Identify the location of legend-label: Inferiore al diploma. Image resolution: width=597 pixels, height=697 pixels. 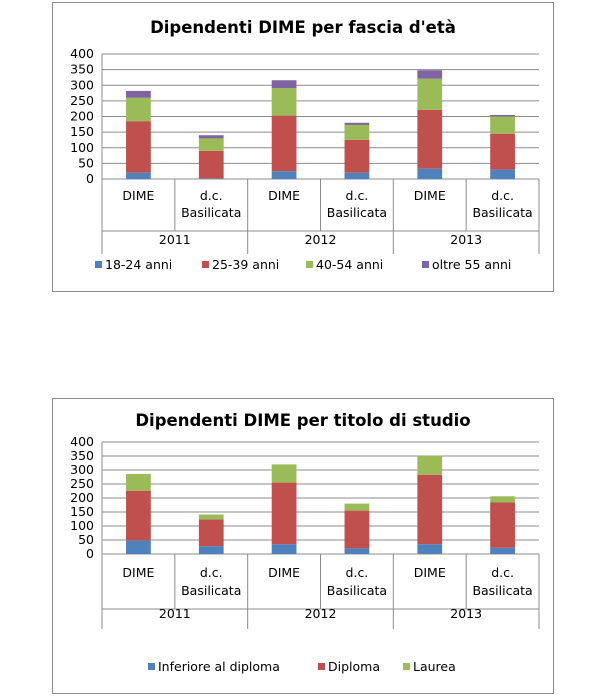
(219, 666).